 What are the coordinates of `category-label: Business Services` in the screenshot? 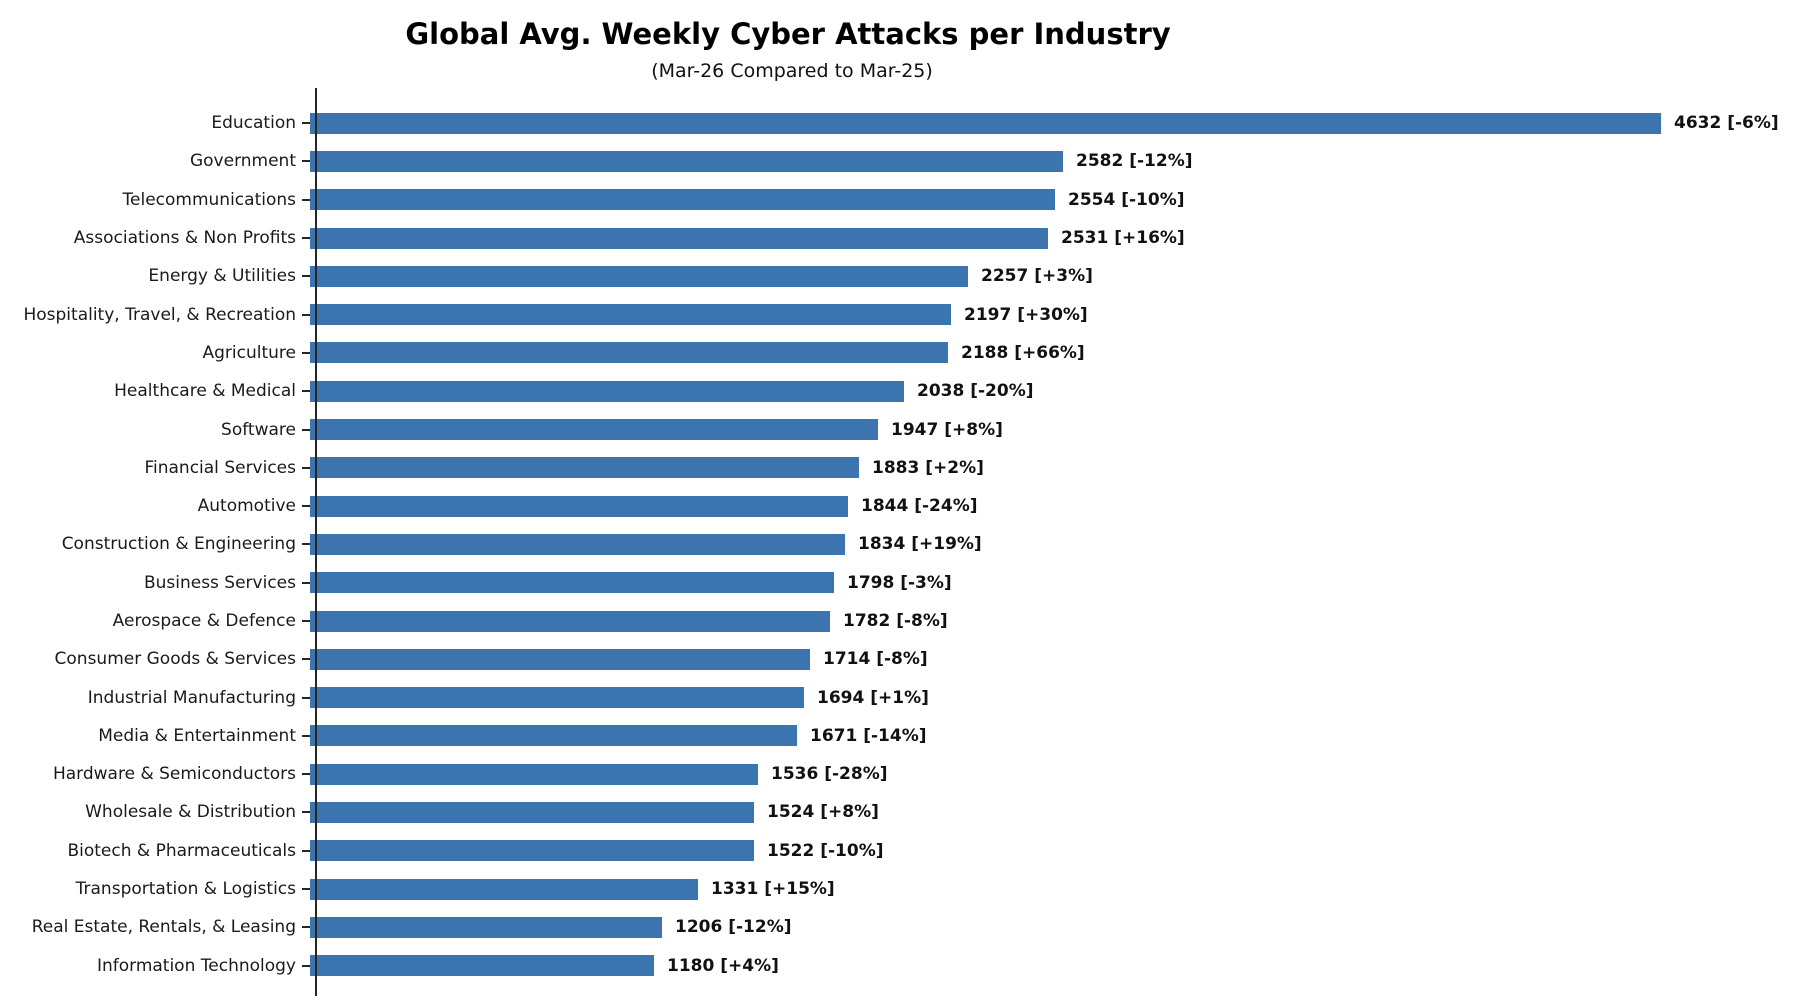 It's located at (219, 582).